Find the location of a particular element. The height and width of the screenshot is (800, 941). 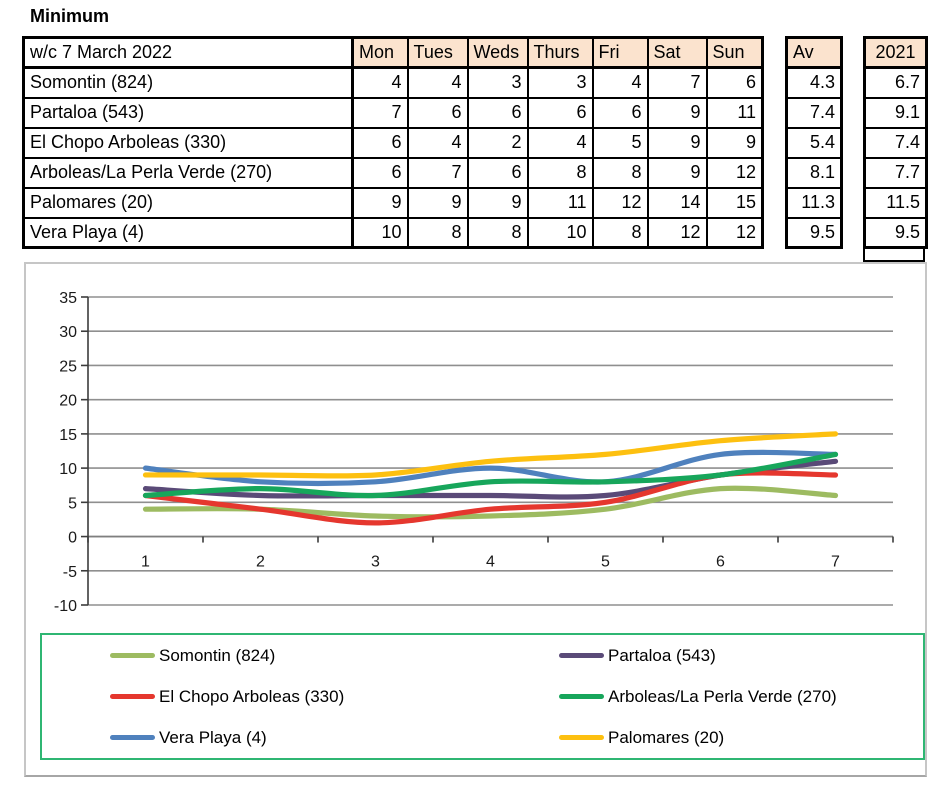

value-cell: 2 is located at coordinates (497, 142).